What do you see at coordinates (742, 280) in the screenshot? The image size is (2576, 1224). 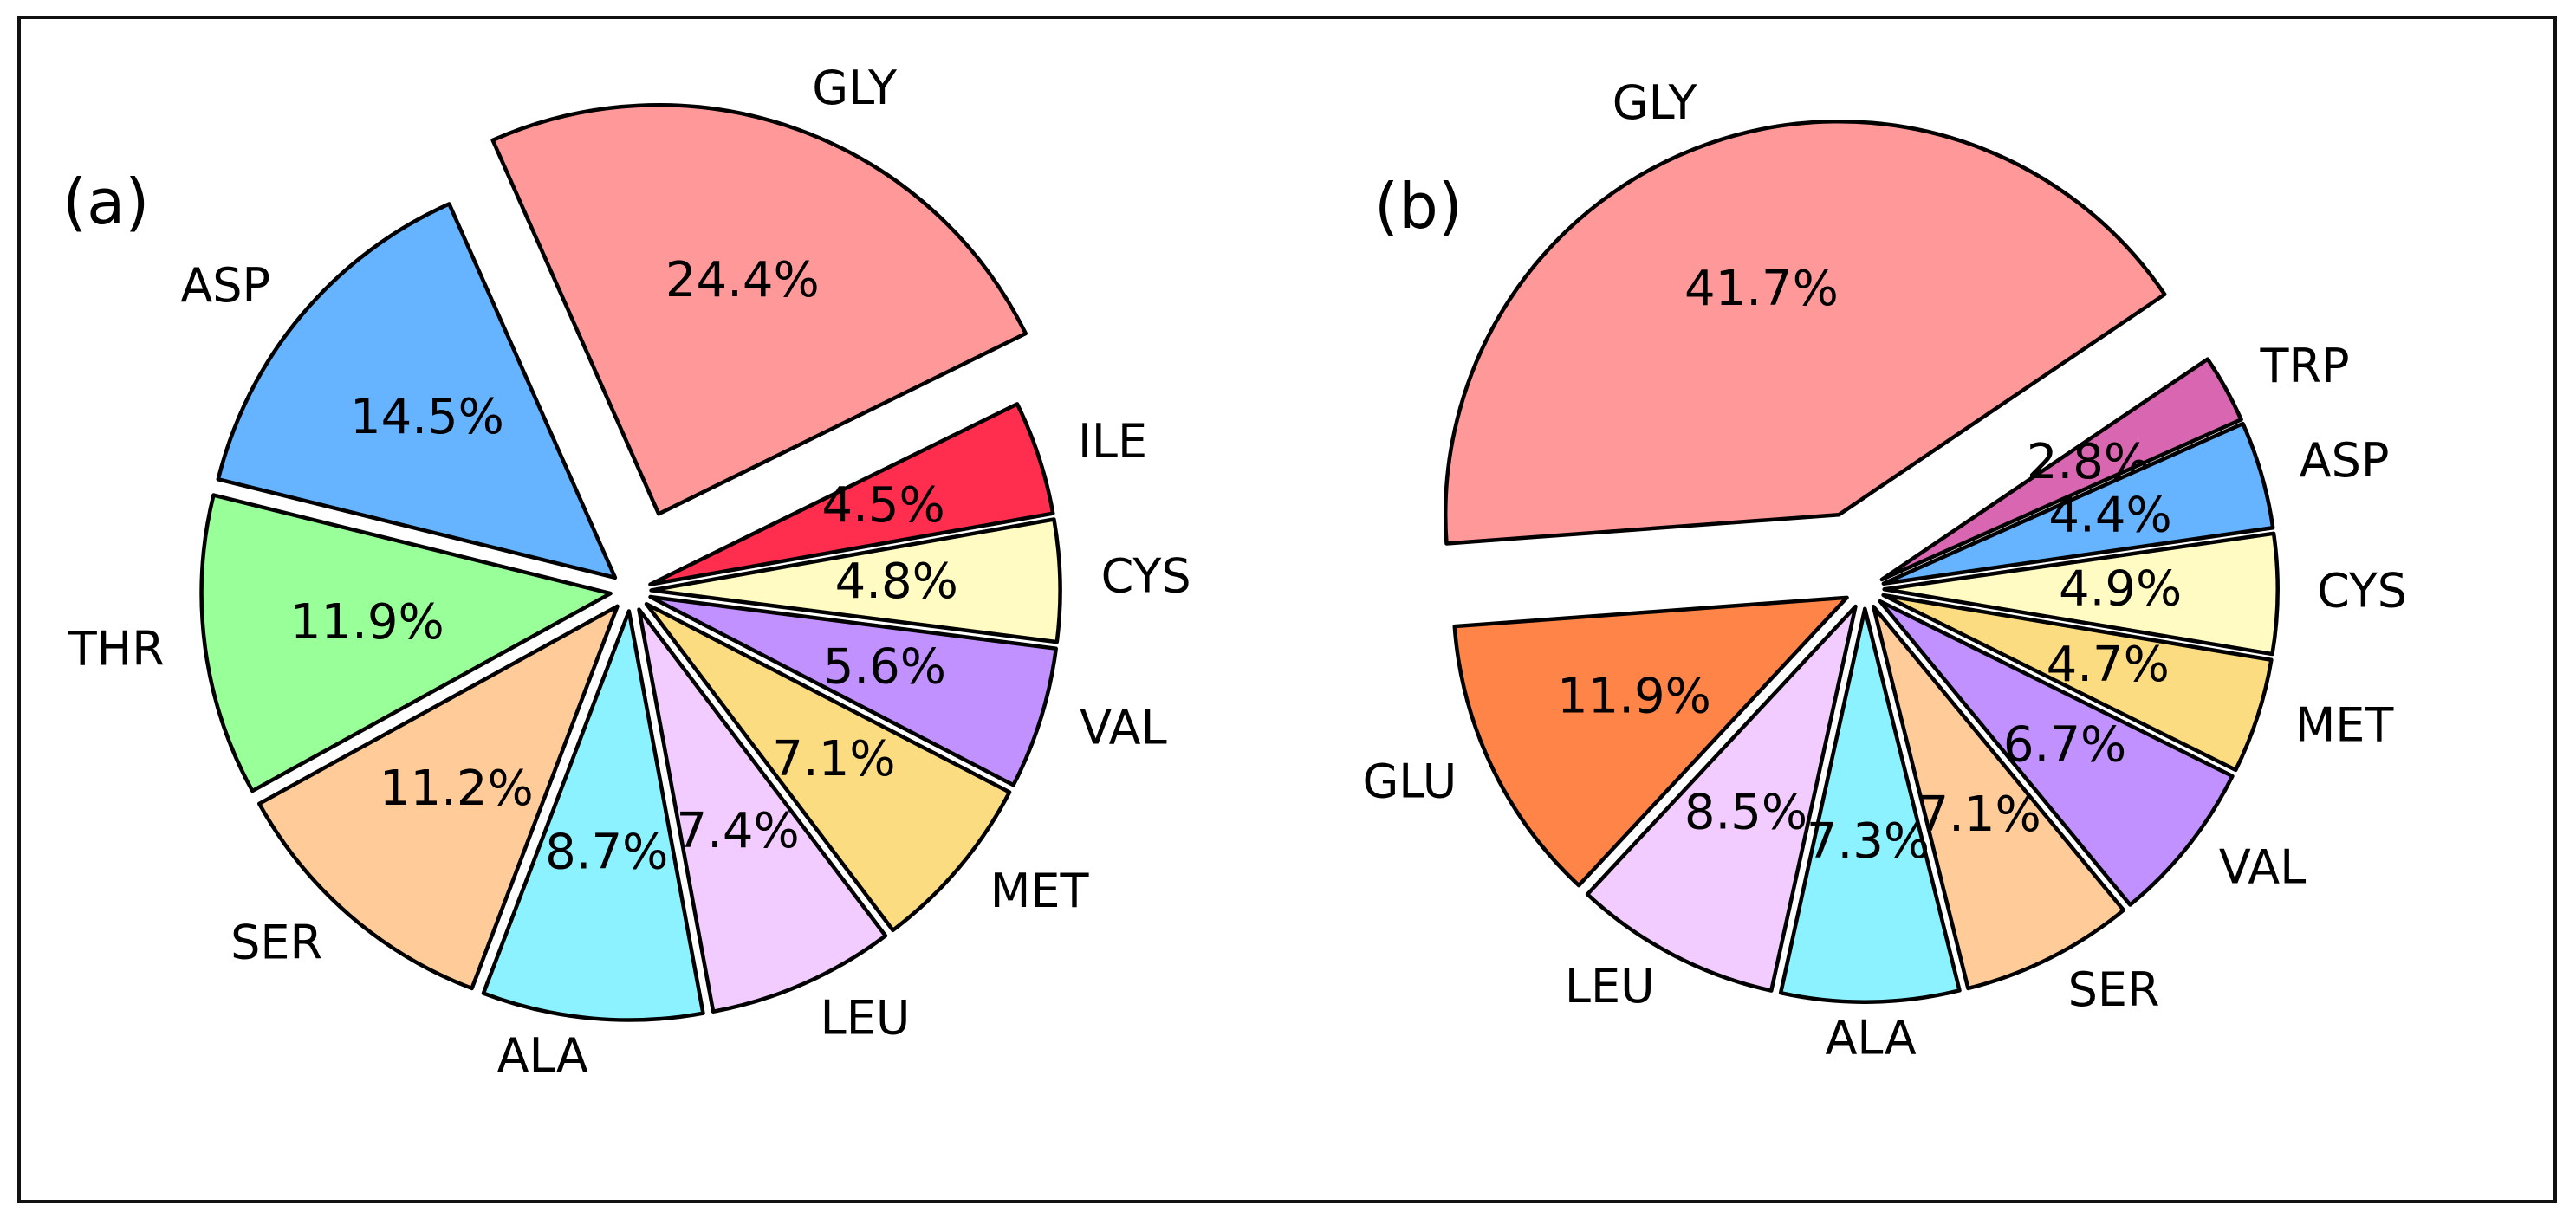 I see `pie-a-pct-label-gly: 24.4%` at bounding box center [742, 280].